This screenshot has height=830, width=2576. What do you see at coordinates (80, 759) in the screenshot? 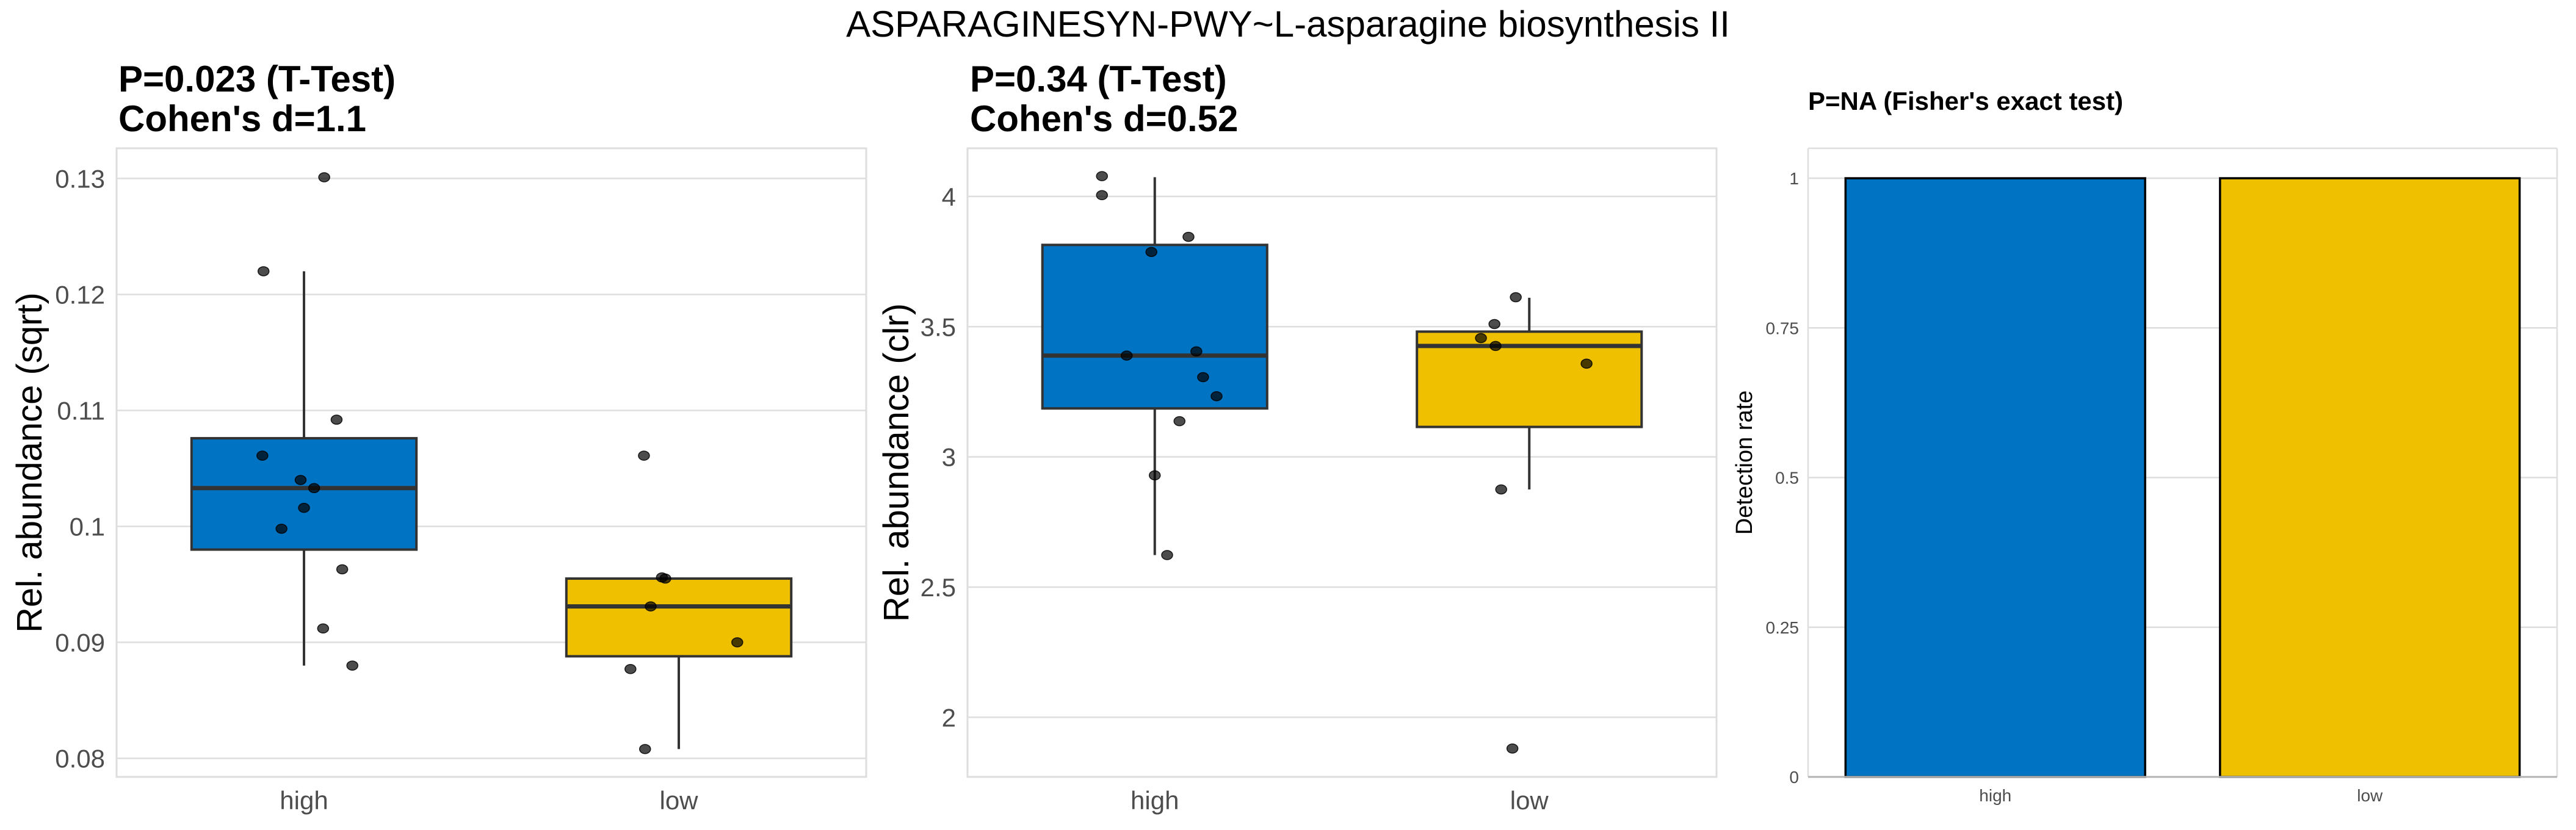
I see `y-tick-label: 0.08` at bounding box center [80, 759].